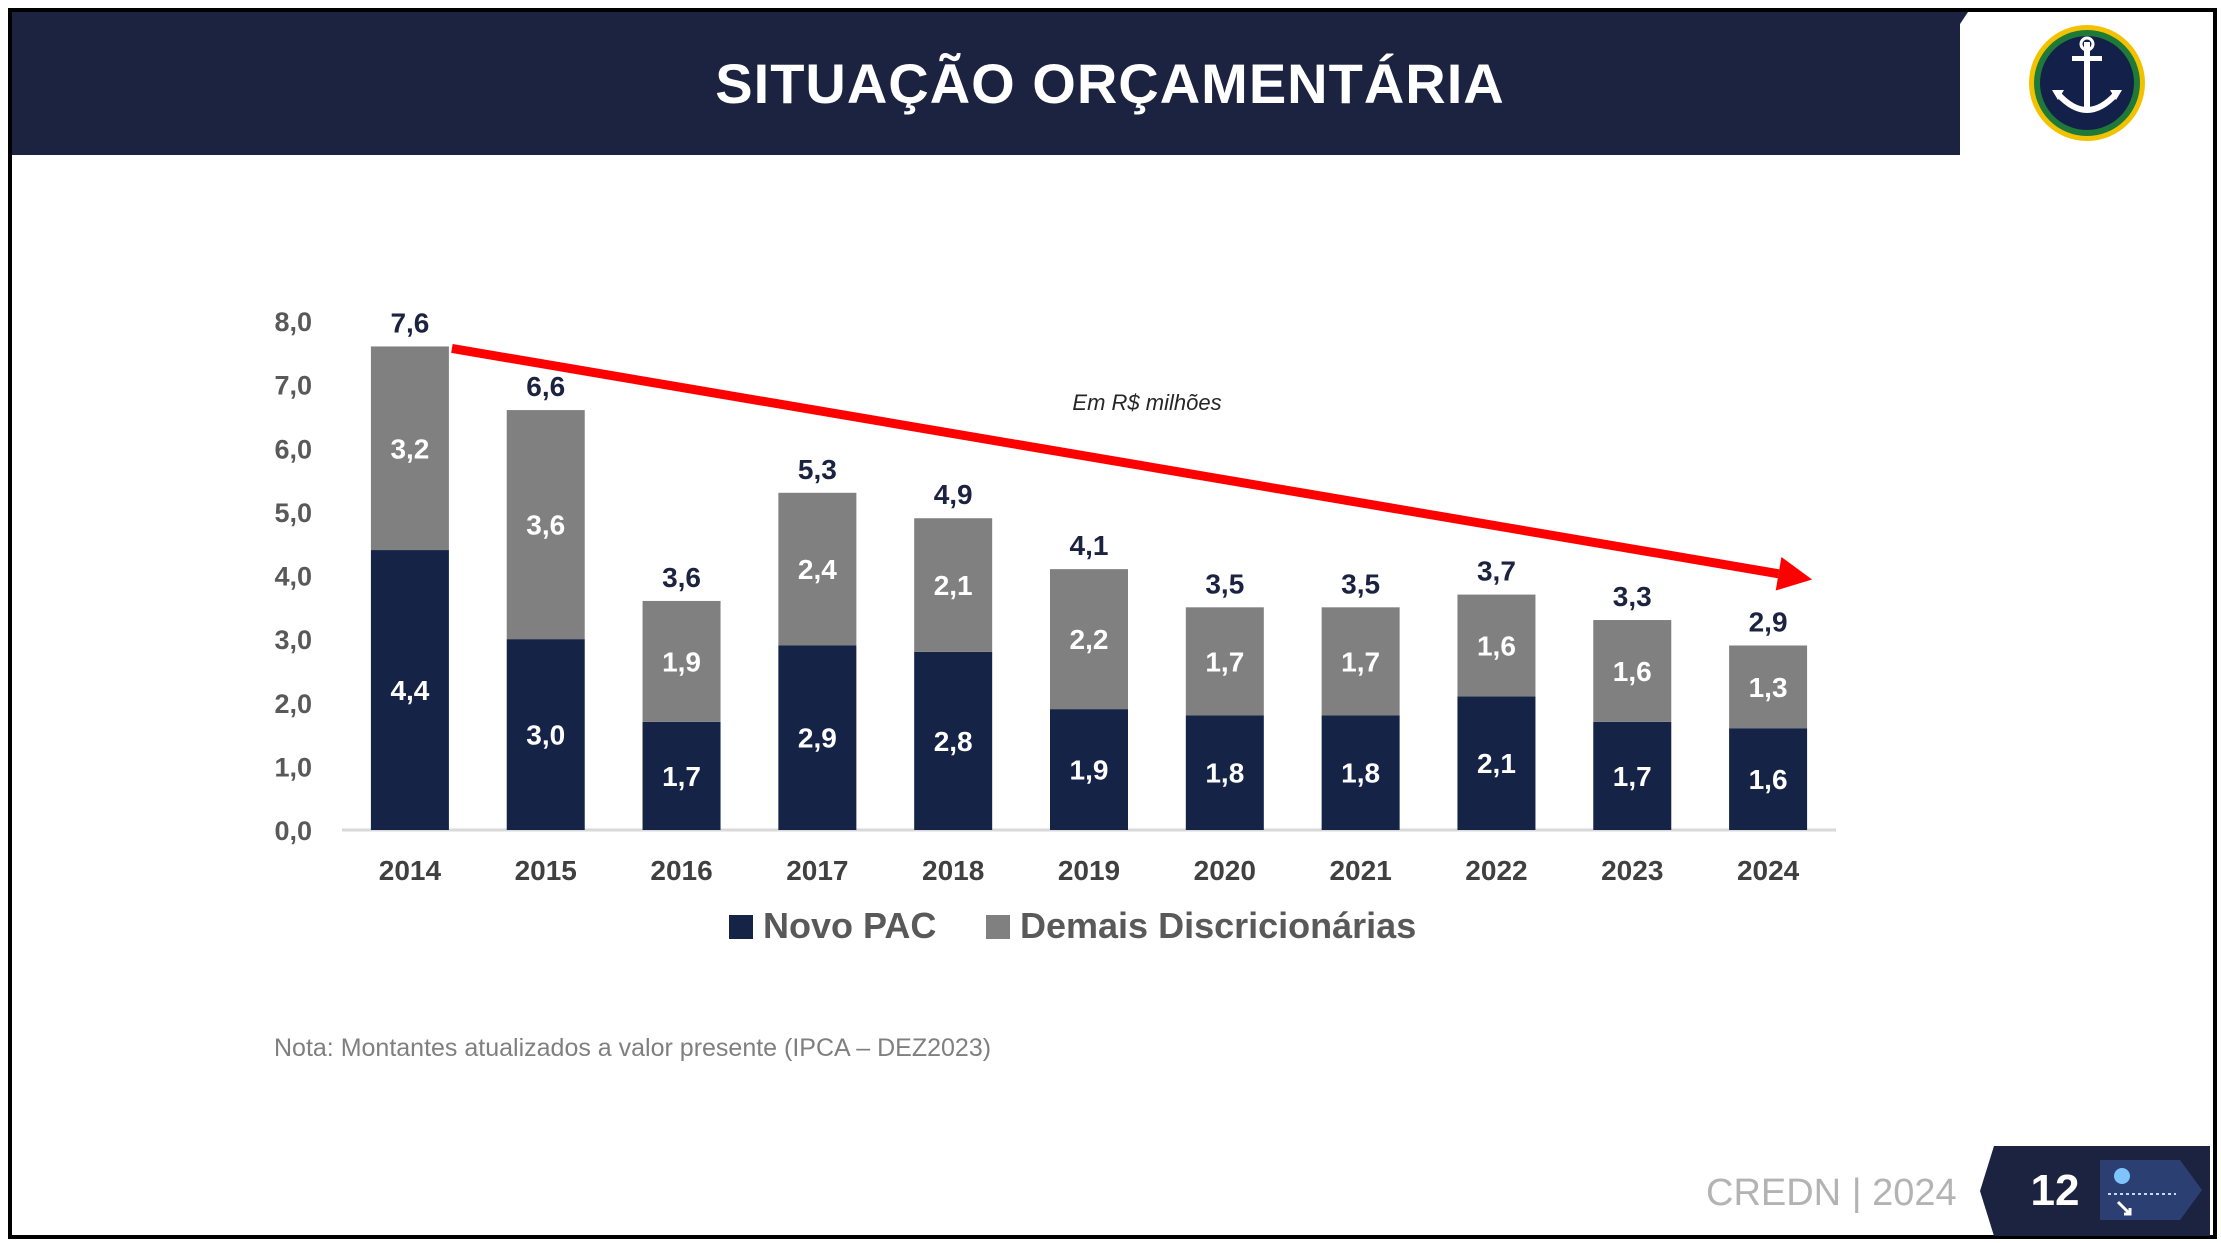 This screenshot has width=2221, height=1243. I want to click on data-label-novo-pac: 1,6, so click(1768, 779).